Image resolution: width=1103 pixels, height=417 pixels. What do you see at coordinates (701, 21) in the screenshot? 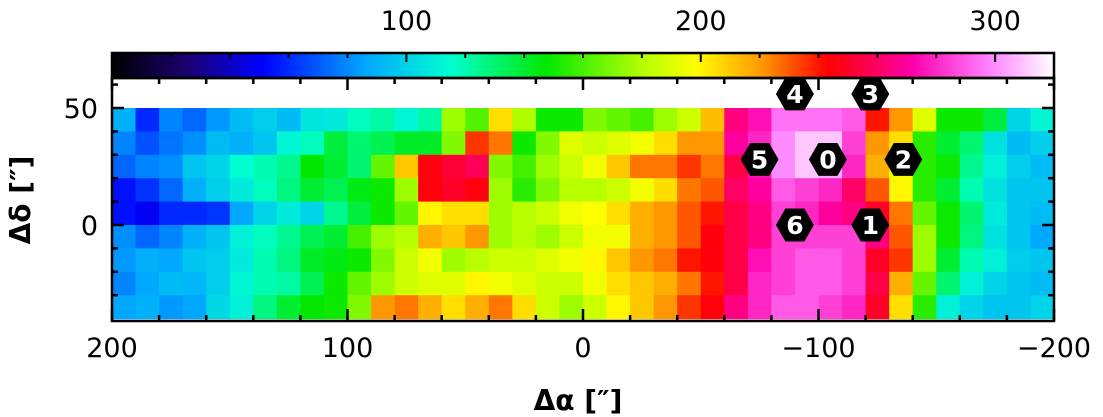
I see `colorbar-tick-label: 200` at bounding box center [701, 21].